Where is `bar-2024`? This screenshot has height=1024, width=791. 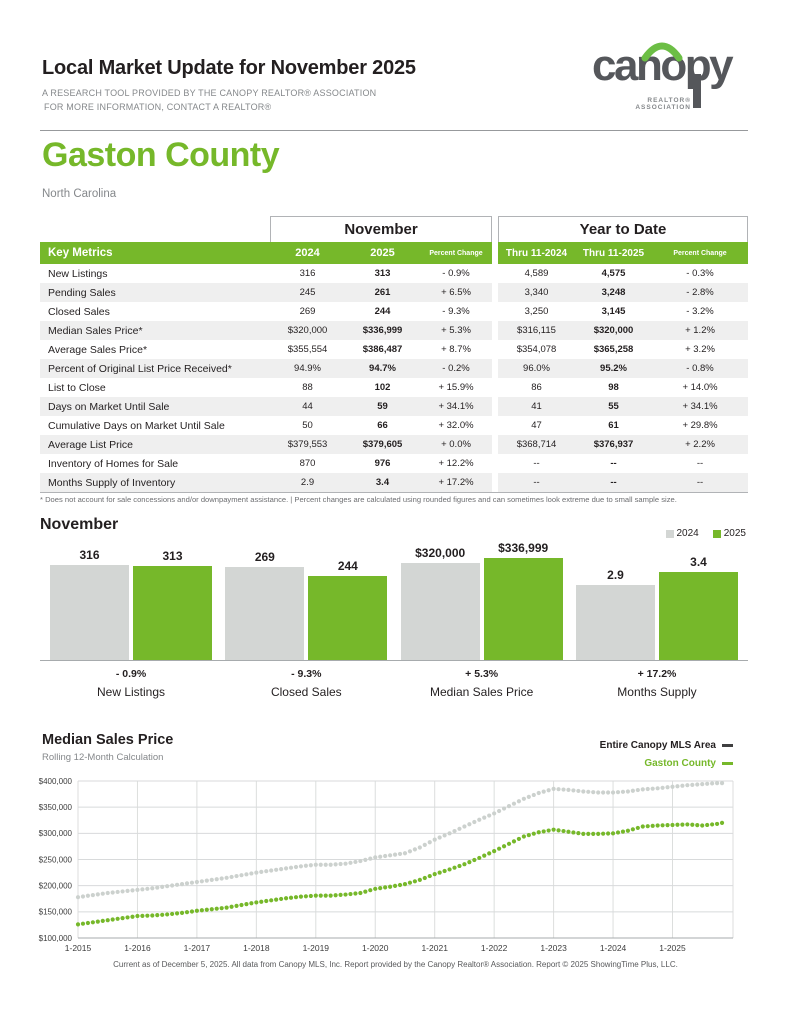
bar-2024 is located at coordinates (440, 611).